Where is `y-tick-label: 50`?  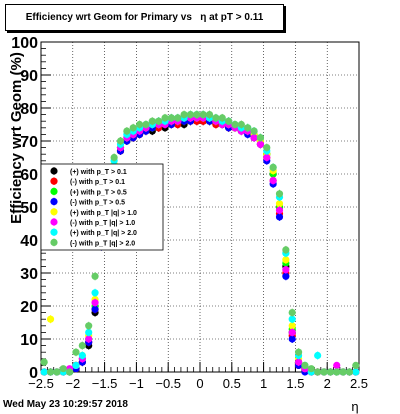
y-tick-label: 50 is located at coordinates (29, 208).